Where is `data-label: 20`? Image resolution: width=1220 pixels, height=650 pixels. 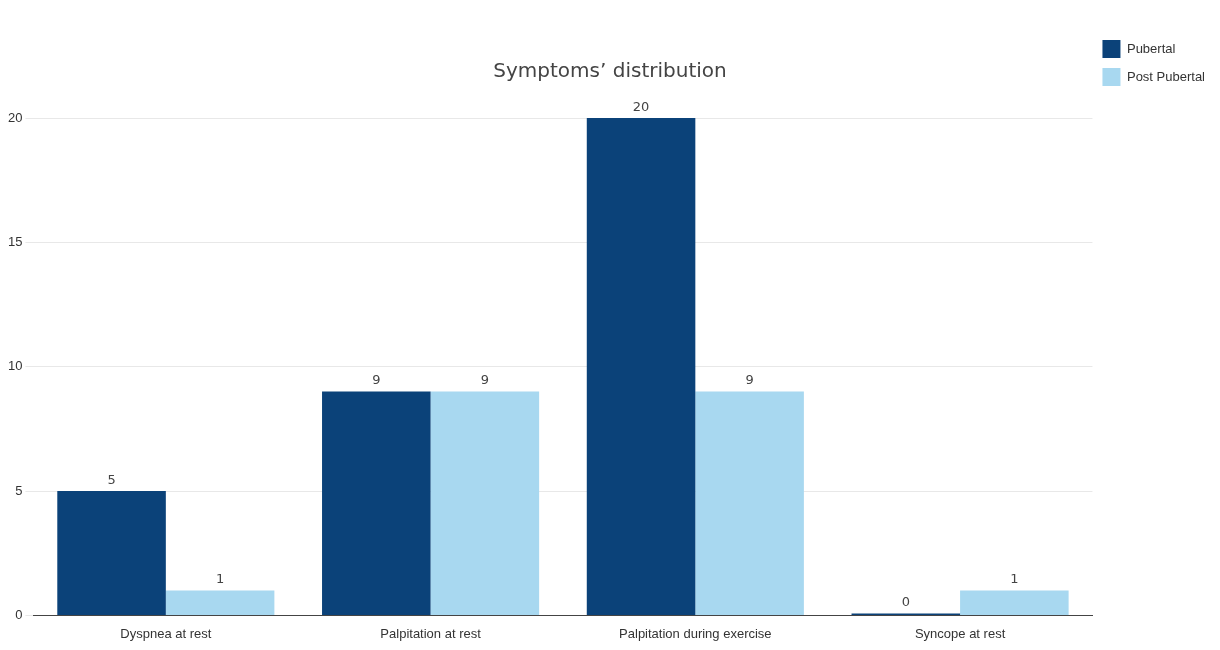 data-label: 20 is located at coordinates (641, 106).